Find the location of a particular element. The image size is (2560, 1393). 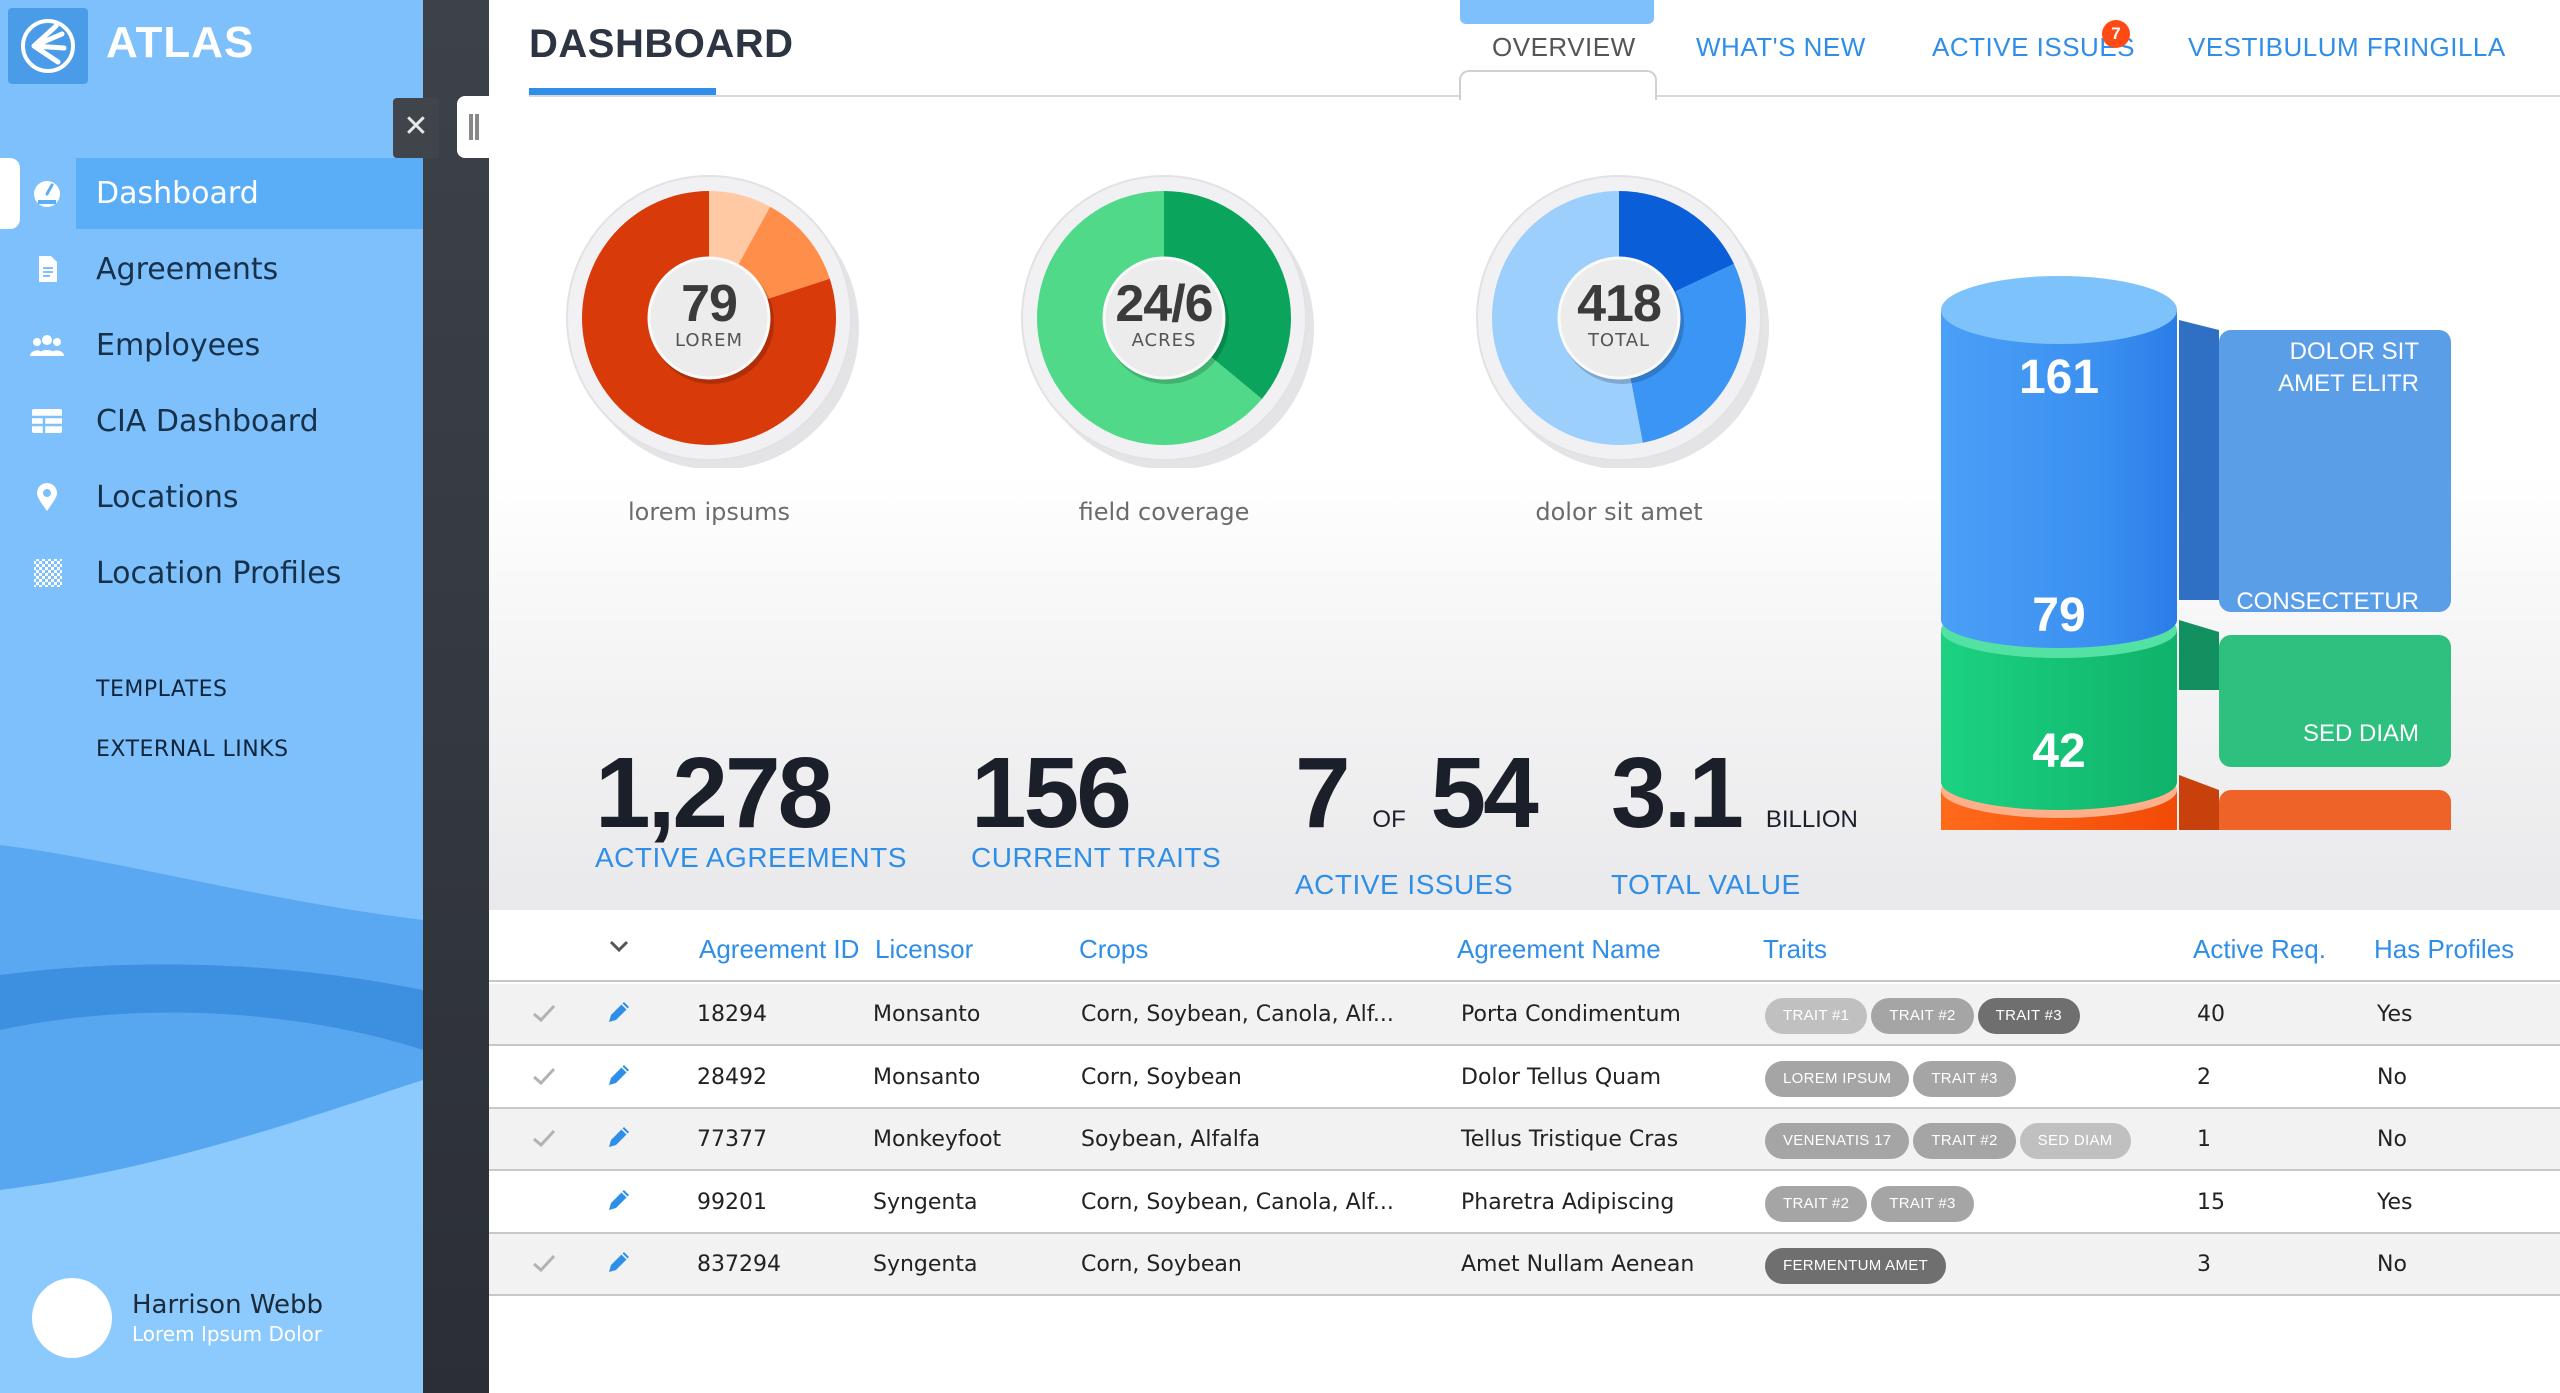

trait-pill: FERMENTUM AMET is located at coordinates (1856, 1266).